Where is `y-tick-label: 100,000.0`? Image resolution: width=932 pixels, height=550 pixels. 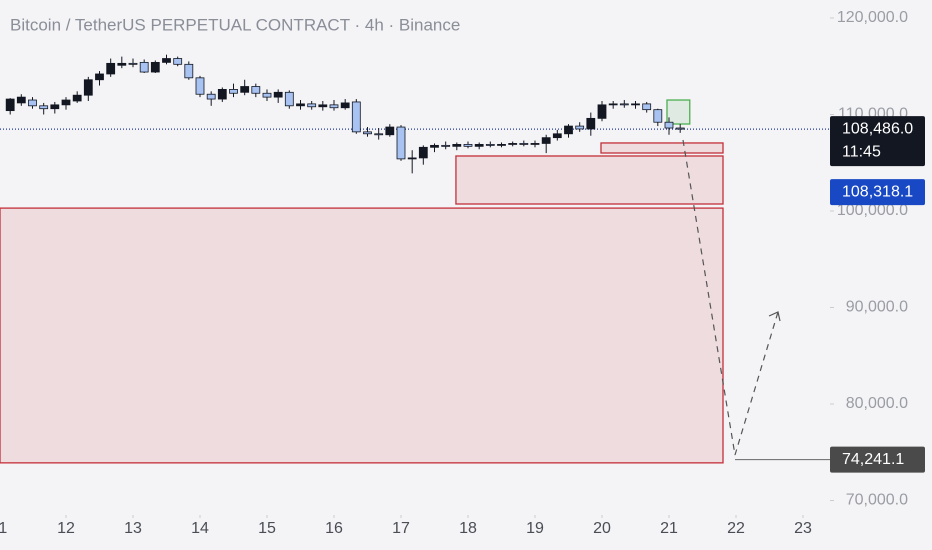 y-tick-label: 100,000.0 is located at coordinates (872, 210).